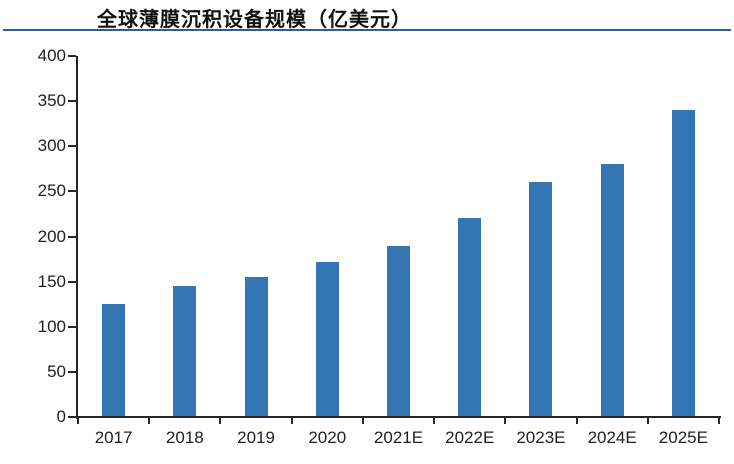  What do you see at coordinates (612, 437) in the screenshot?
I see `x-axis-label-2024E: 2024E` at bounding box center [612, 437].